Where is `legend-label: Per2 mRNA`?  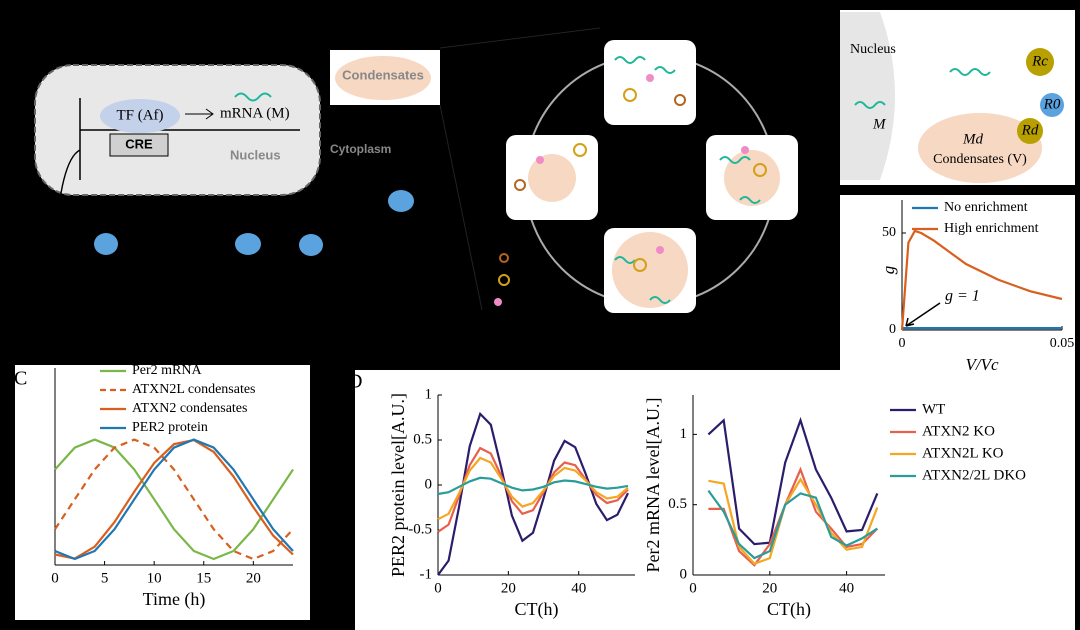
legend-label: Per2 mRNA is located at coordinates (167, 370).